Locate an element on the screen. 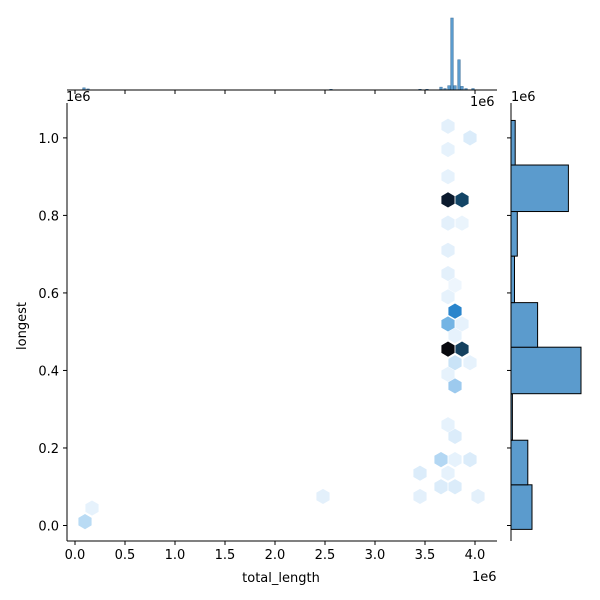  x-tick-label: 4.0 is located at coordinates (475, 555).